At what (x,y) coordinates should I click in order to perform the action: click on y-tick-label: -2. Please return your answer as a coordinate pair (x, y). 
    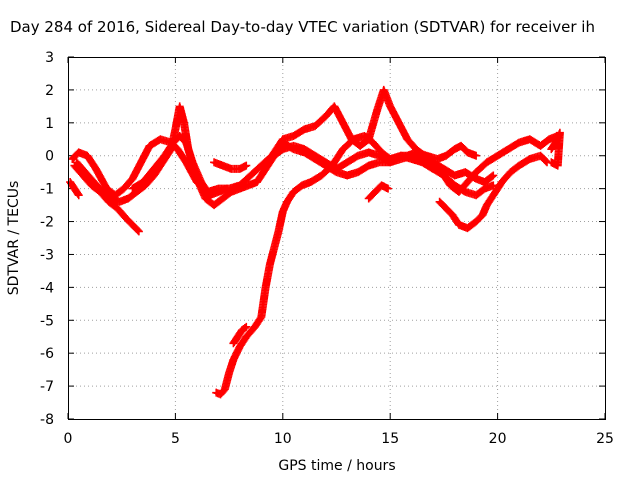
    Looking at the image, I should click on (47, 223).